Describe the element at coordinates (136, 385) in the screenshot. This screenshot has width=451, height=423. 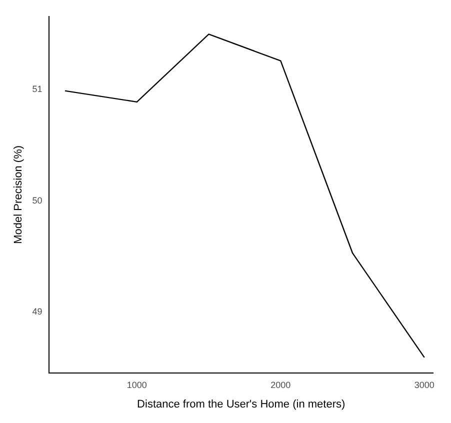
I see `x-tick-label: 1000` at that location.